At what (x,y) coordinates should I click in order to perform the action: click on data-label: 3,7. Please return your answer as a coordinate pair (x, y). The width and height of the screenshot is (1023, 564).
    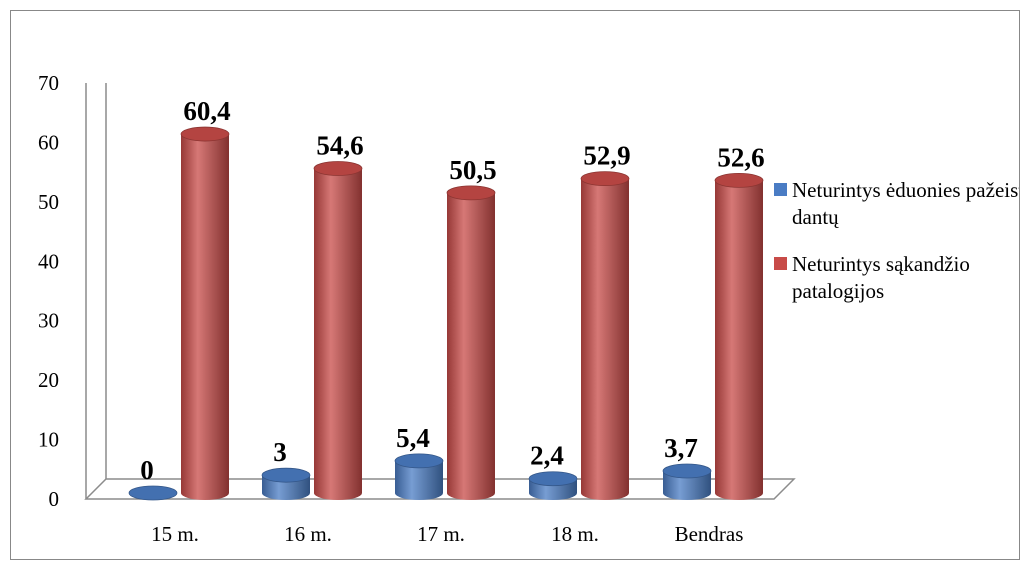
    Looking at the image, I should click on (681, 448).